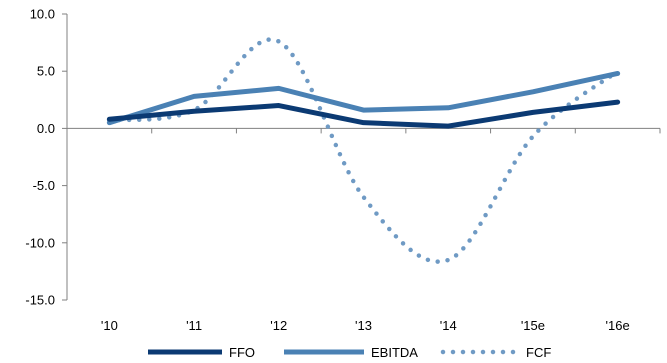  What do you see at coordinates (44, 185) in the screenshot?
I see `y-tick-label: -5.0` at bounding box center [44, 185].